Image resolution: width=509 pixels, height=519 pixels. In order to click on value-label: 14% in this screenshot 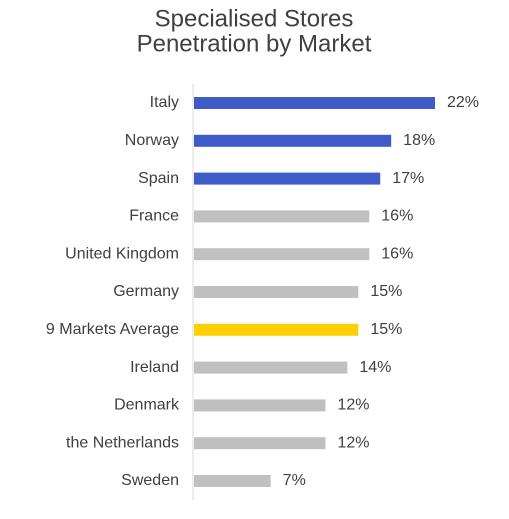, I will do `click(375, 367)`.